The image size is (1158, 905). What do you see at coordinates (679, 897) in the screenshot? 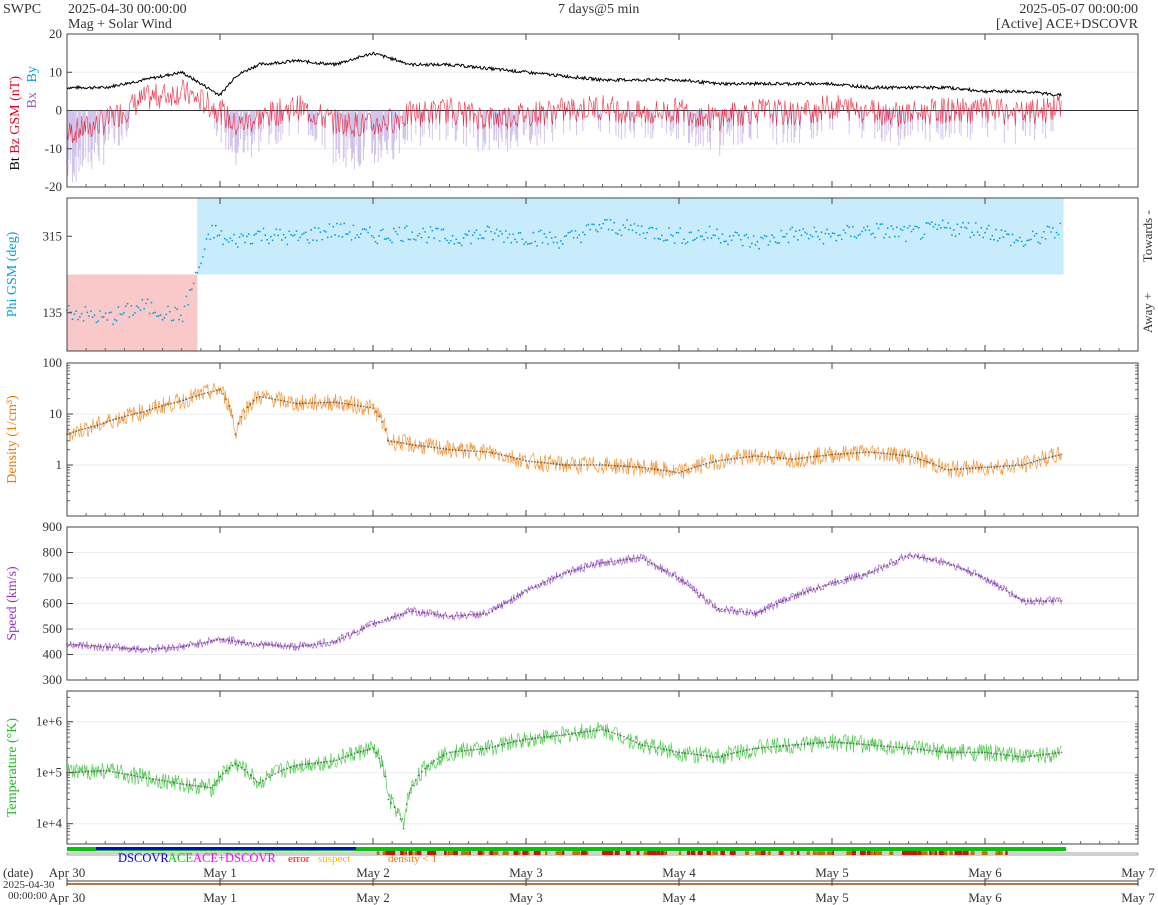
I see `x-tick-label-bottom: May 4` at bounding box center [679, 897].